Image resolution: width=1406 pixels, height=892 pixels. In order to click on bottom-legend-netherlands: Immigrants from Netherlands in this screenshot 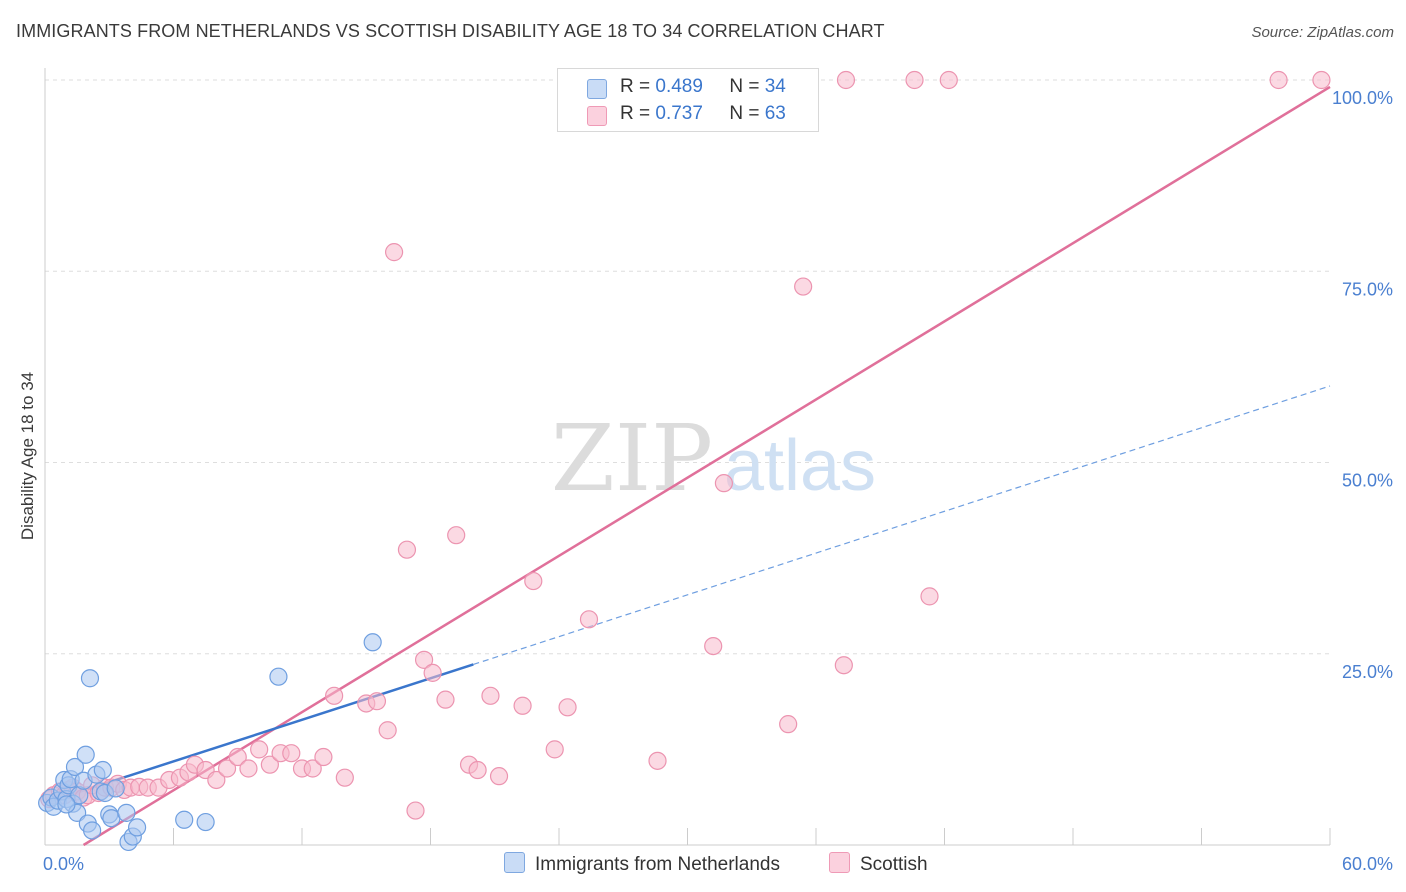, I will do `click(642, 864)`.